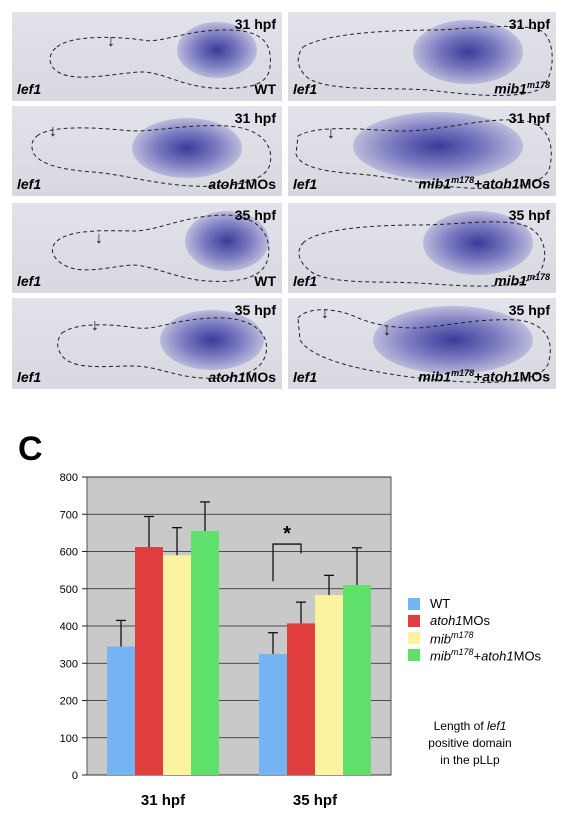 The height and width of the screenshot is (820, 567). Describe the element at coordinates (440, 603) in the screenshot. I see `legend-label: WT` at that location.